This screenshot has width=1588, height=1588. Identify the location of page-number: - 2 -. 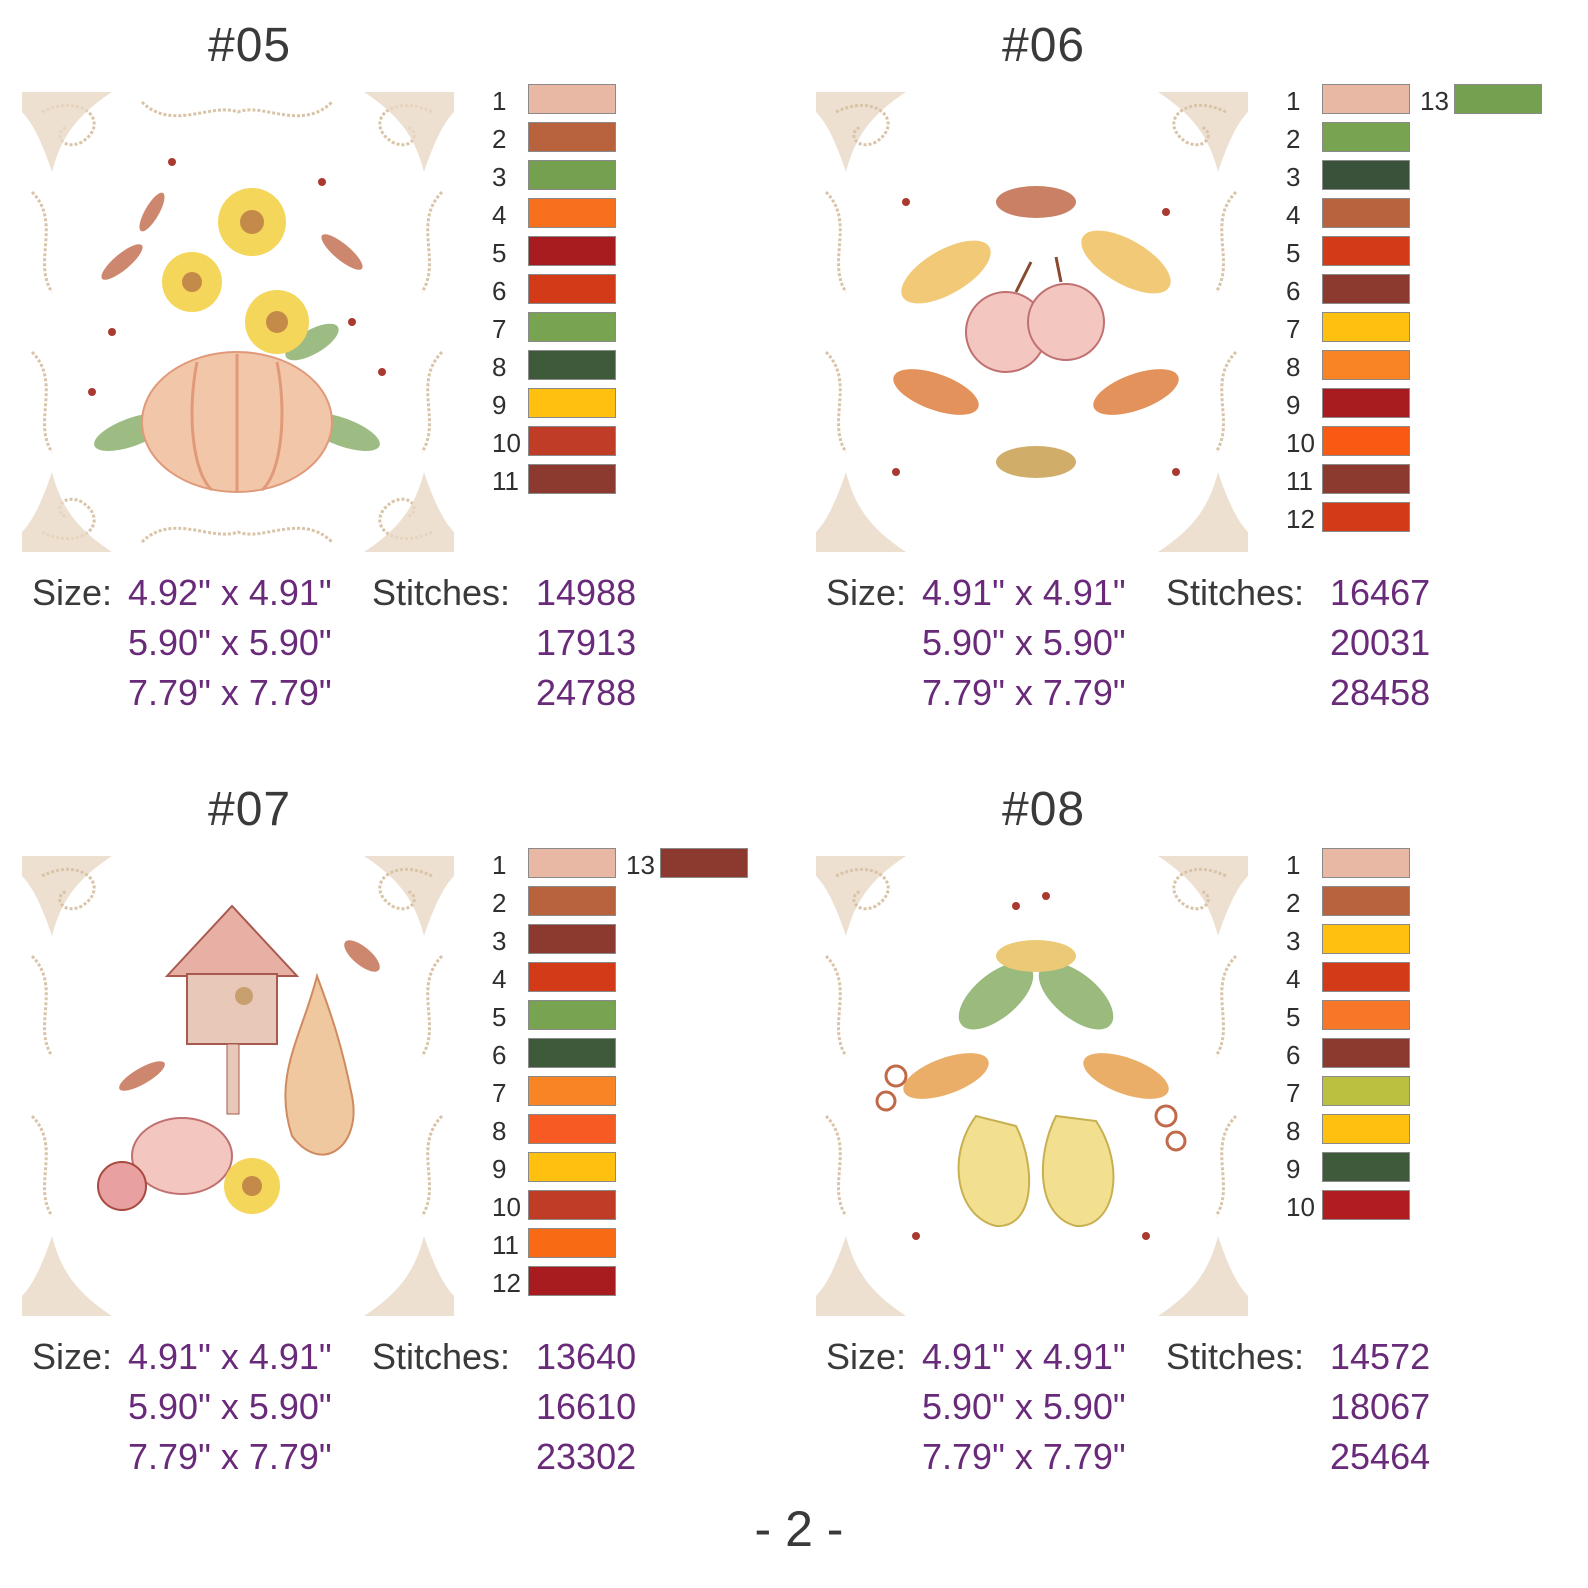
(799, 1529).